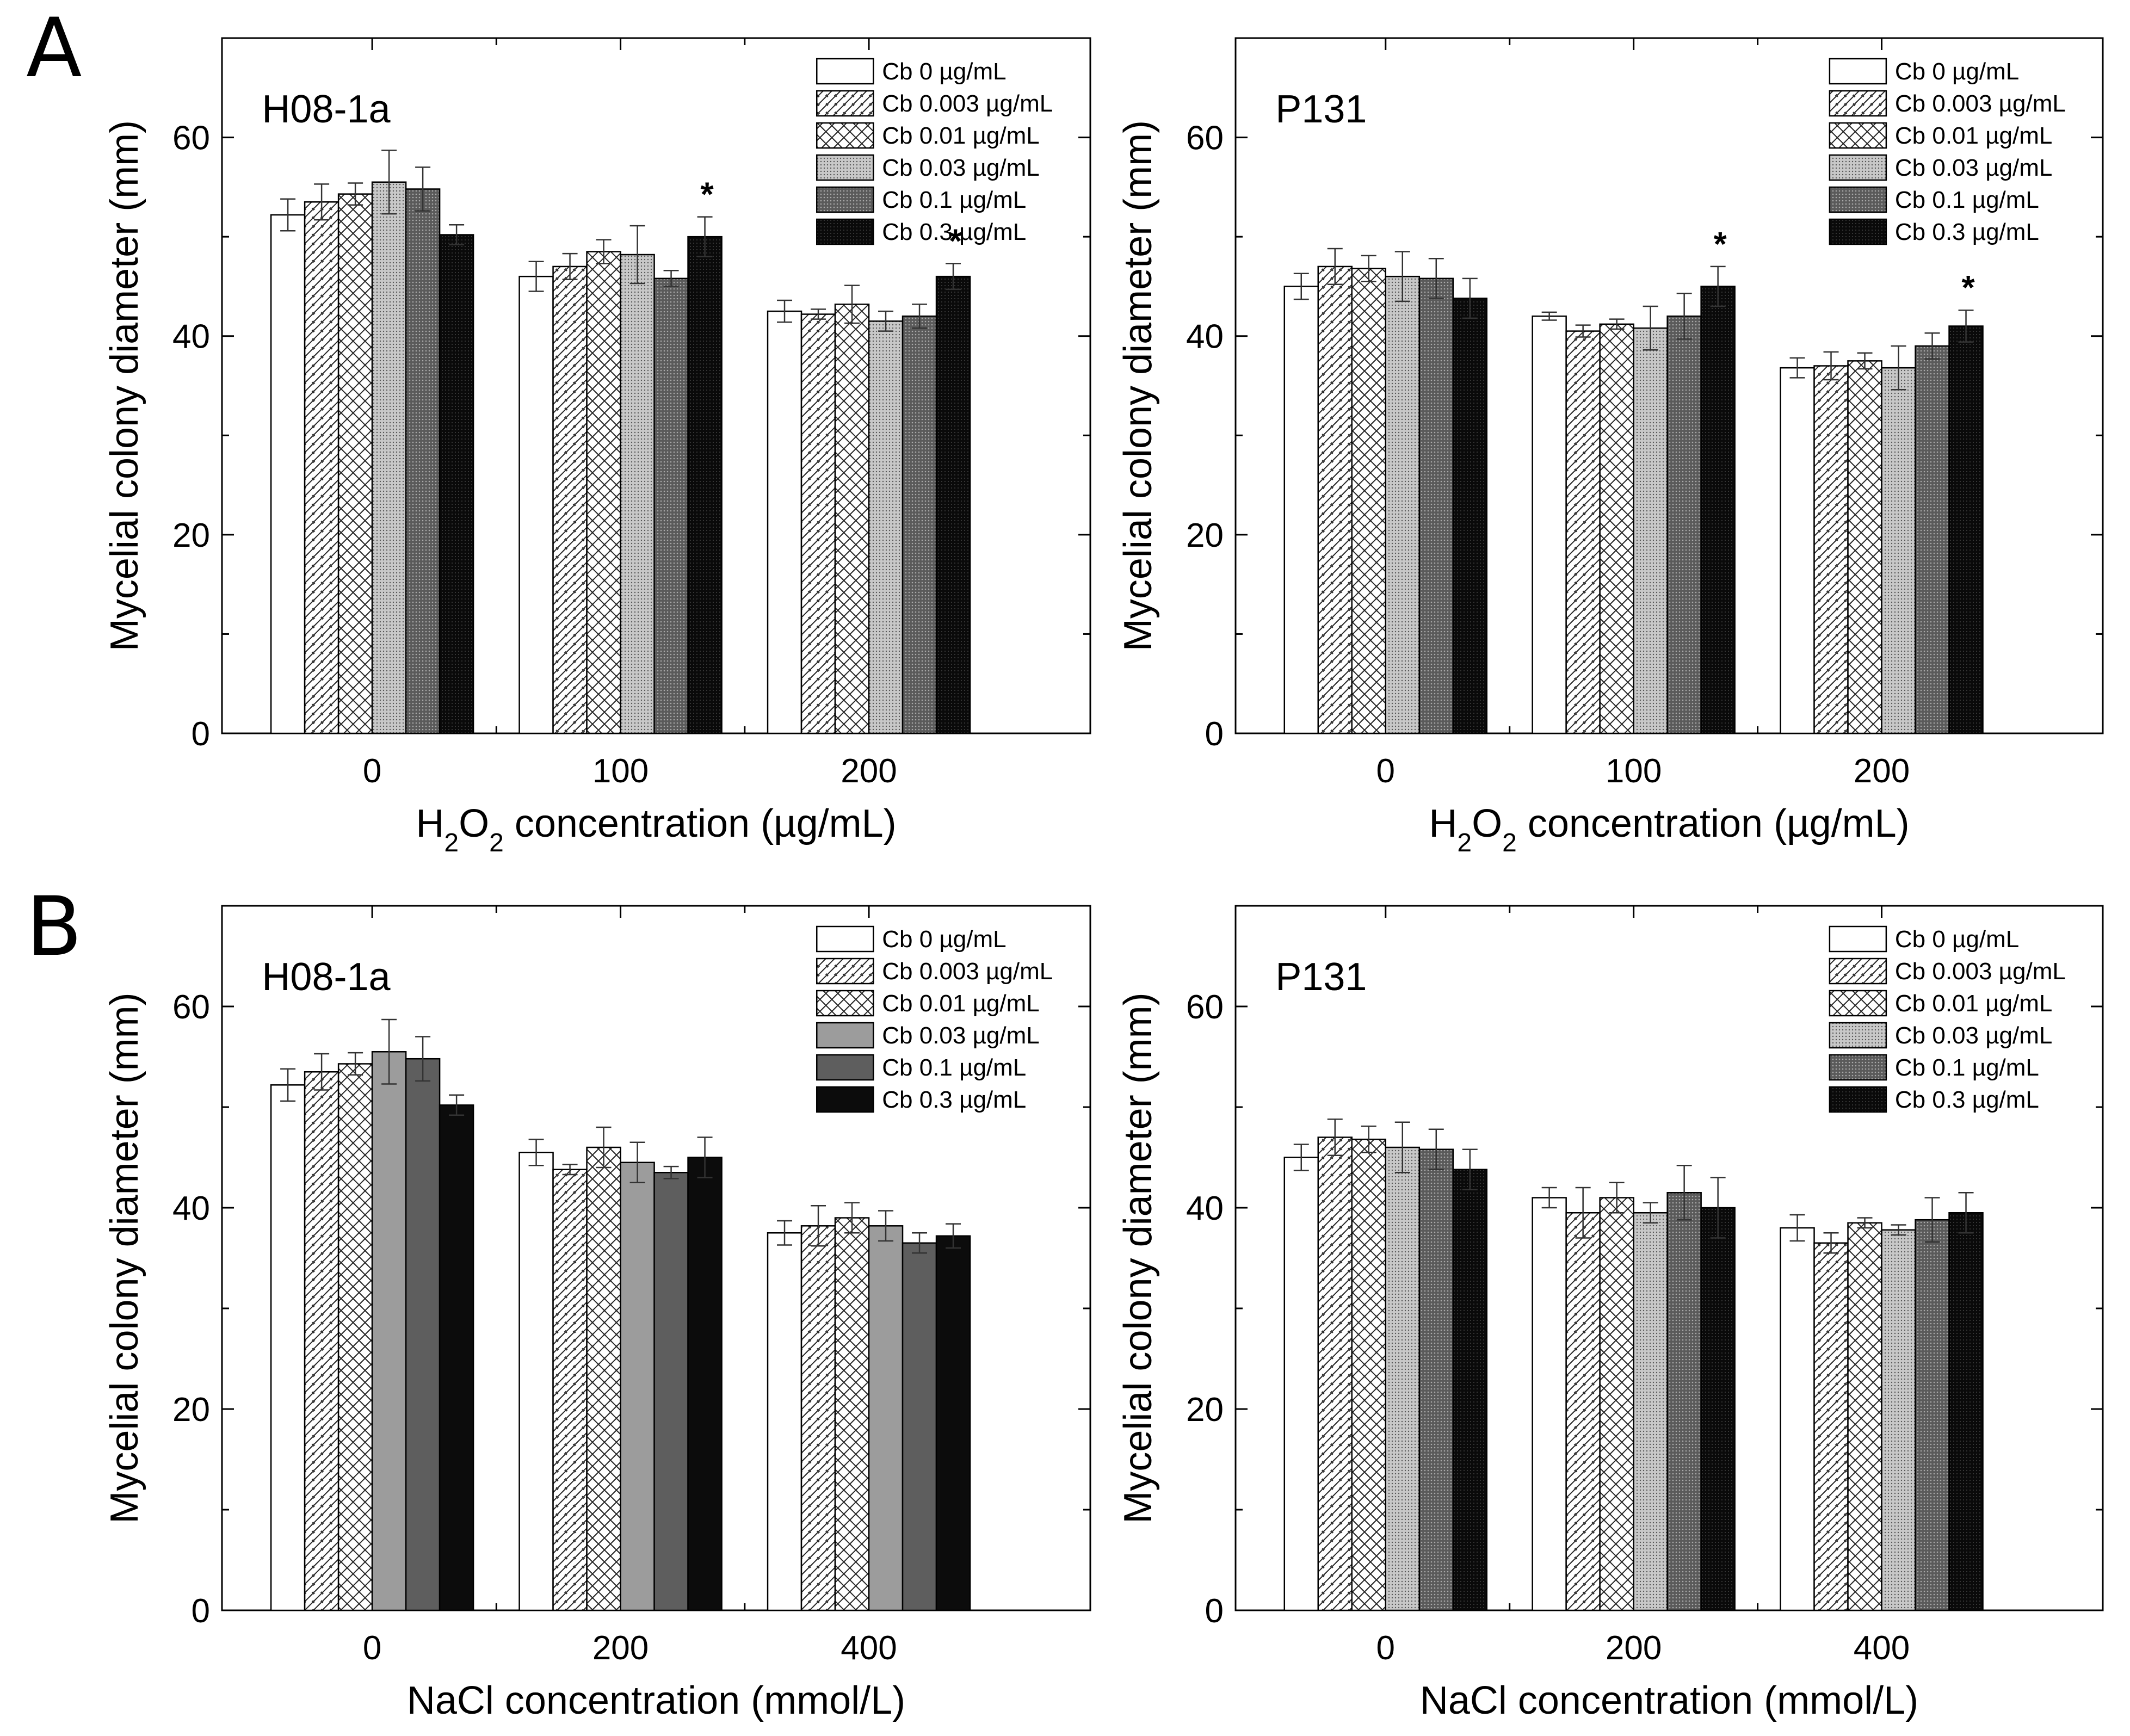 Image resolution: width=2130 pixels, height=1736 pixels. I want to click on x-axis-label-part: concentration (µg/mL), so click(1713, 823).